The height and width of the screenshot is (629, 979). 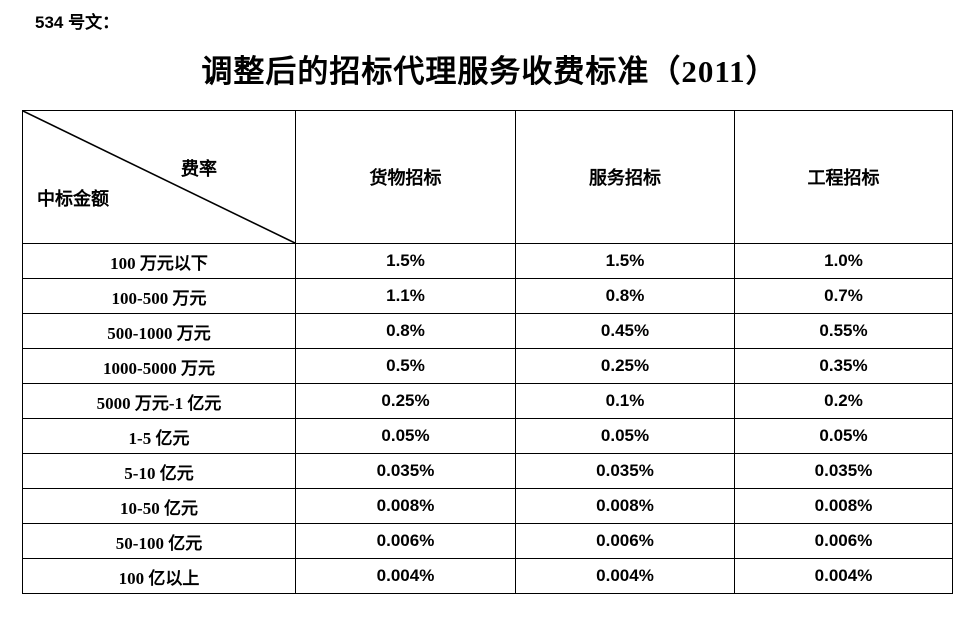 I want to click on fee-cell: 1.1%, so click(x=405, y=296).